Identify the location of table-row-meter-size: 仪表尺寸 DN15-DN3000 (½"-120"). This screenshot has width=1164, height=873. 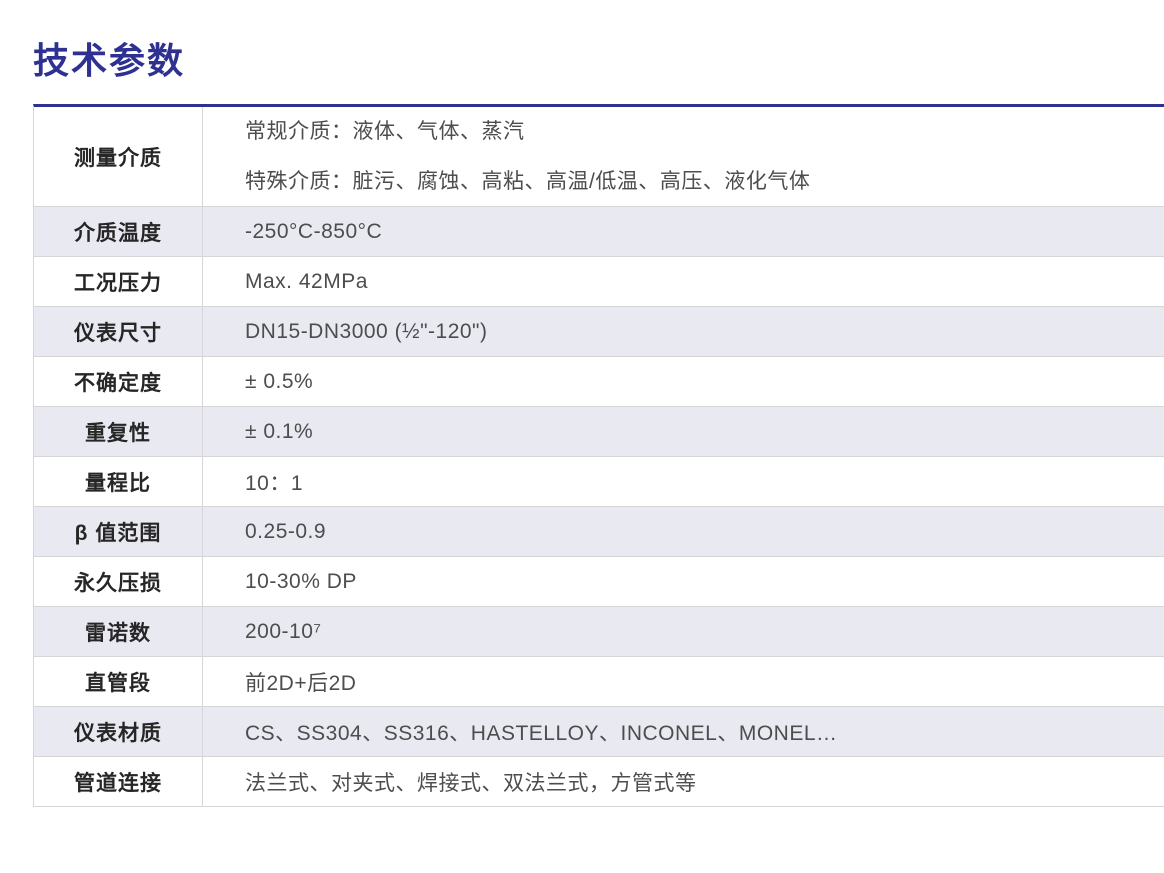
(599, 332).